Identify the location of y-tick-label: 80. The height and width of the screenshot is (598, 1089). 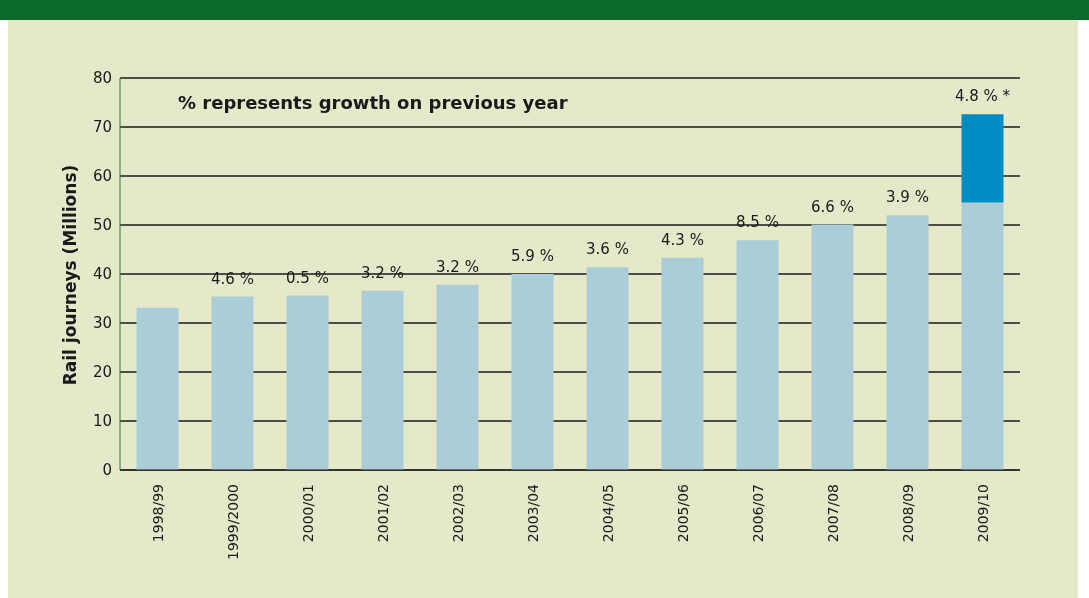
(102, 78).